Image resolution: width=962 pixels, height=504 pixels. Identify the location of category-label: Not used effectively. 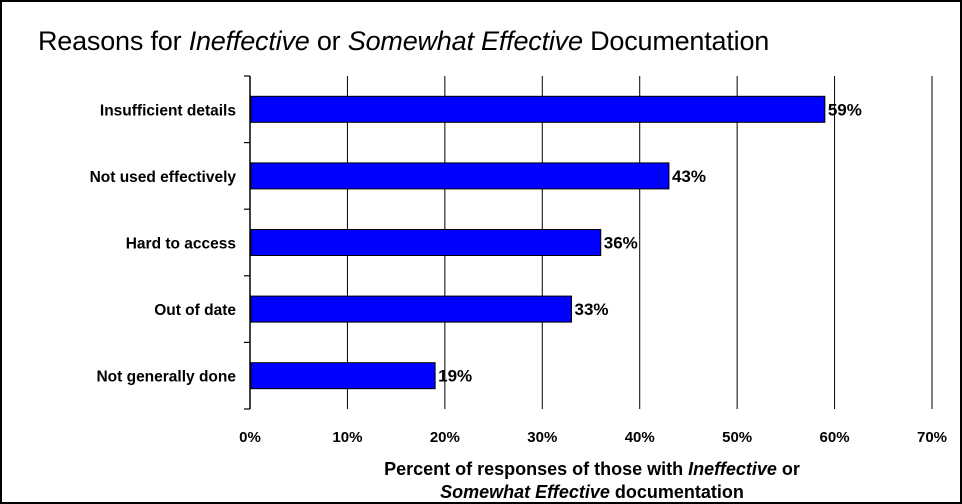
(163, 177).